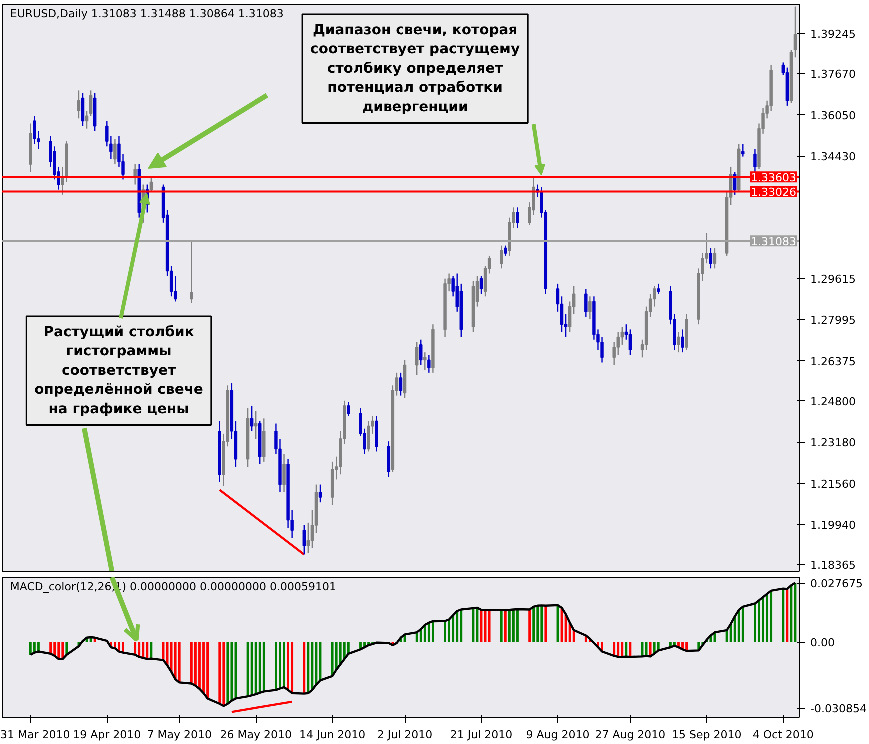 The image size is (869, 744). What do you see at coordinates (774, 178) in the screenshot?
I see `ref-line-label: 1.33603` at bounding box center [774, 178].